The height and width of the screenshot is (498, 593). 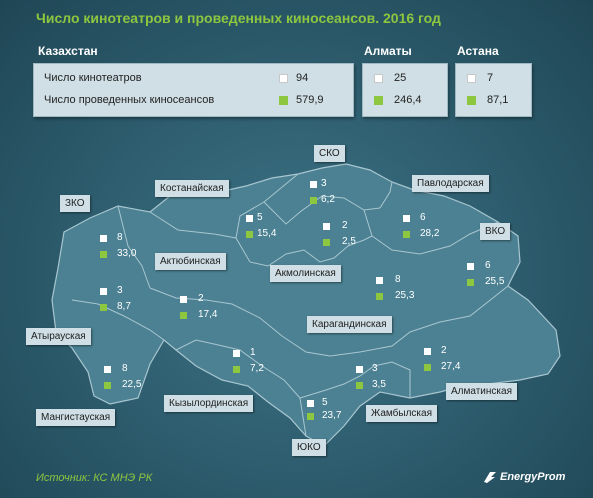 What do you see at coordinates (201, 298) in the screenshot?
I see `aktobe-cinemas-value: 2` at bounding box center [201, 298].